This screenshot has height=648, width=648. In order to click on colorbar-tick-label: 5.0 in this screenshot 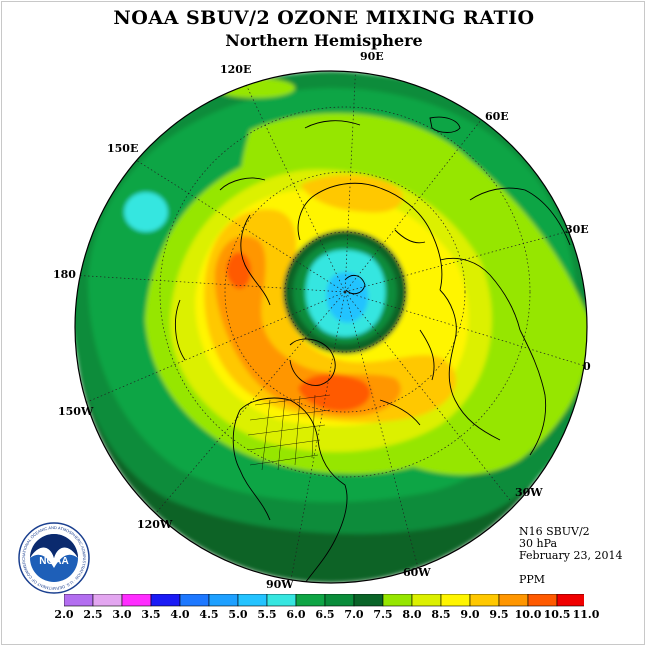, I will do `click(238, 614)`.